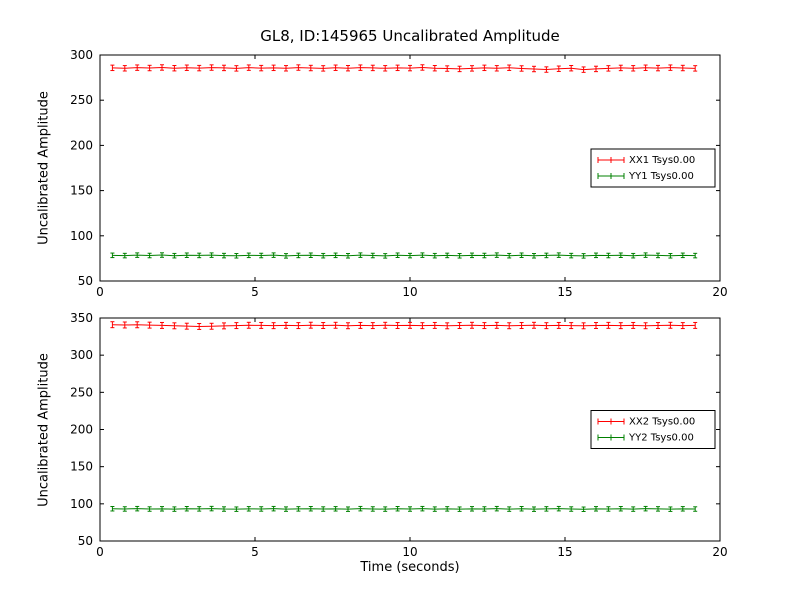 The width and height of the screenshot is (800, 600). I want to click on series-yy2, so click(404, 508).